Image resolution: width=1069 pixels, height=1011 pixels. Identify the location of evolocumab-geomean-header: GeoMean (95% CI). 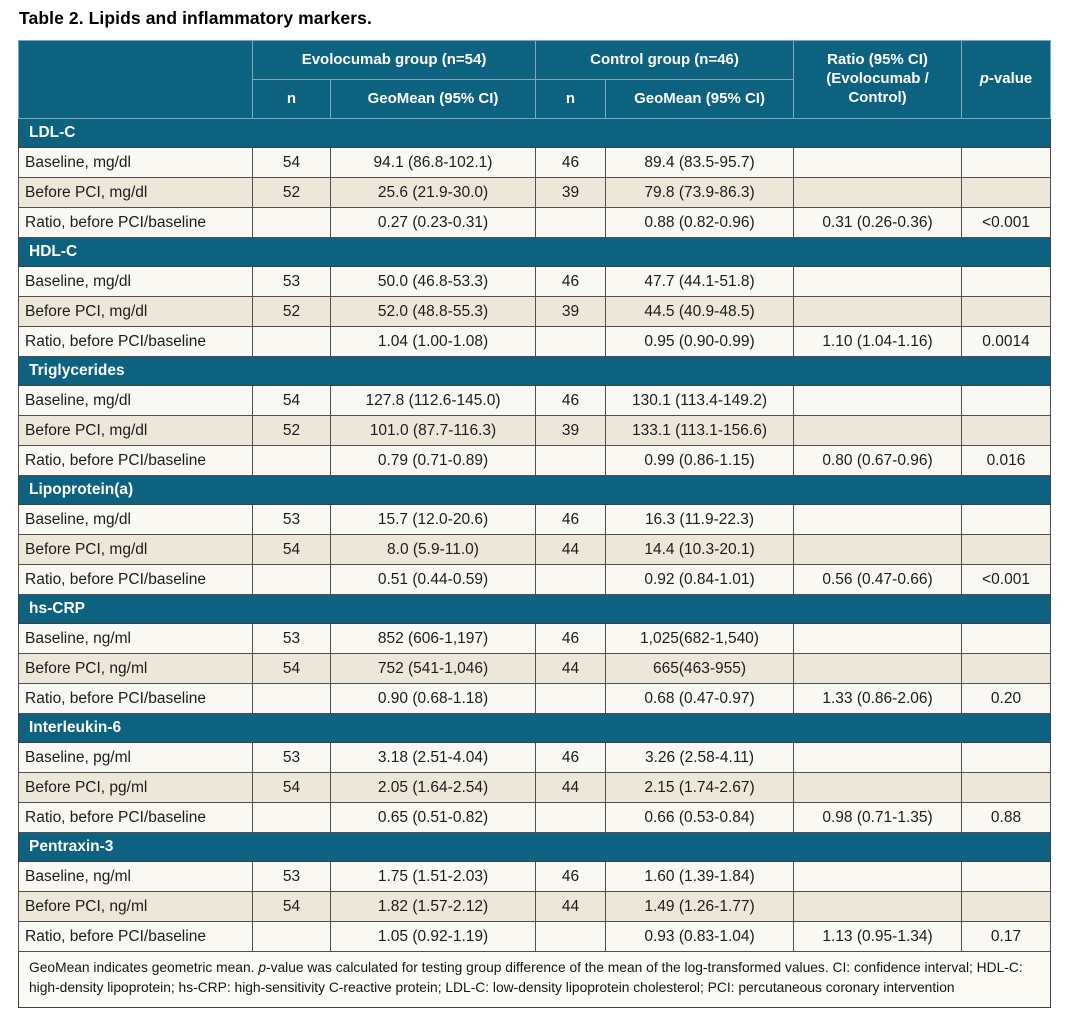
(433, 99).